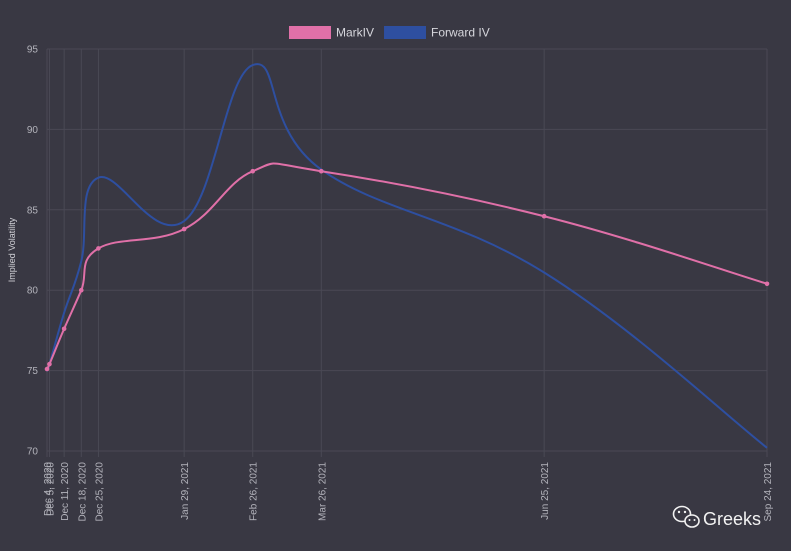 Image resolution: width=791 pixels, height=551 pixels. What do you see at coordinates (33, 50) in the screenshot?
I see `y-tick-label: 95` at bounding box center [33, 50].